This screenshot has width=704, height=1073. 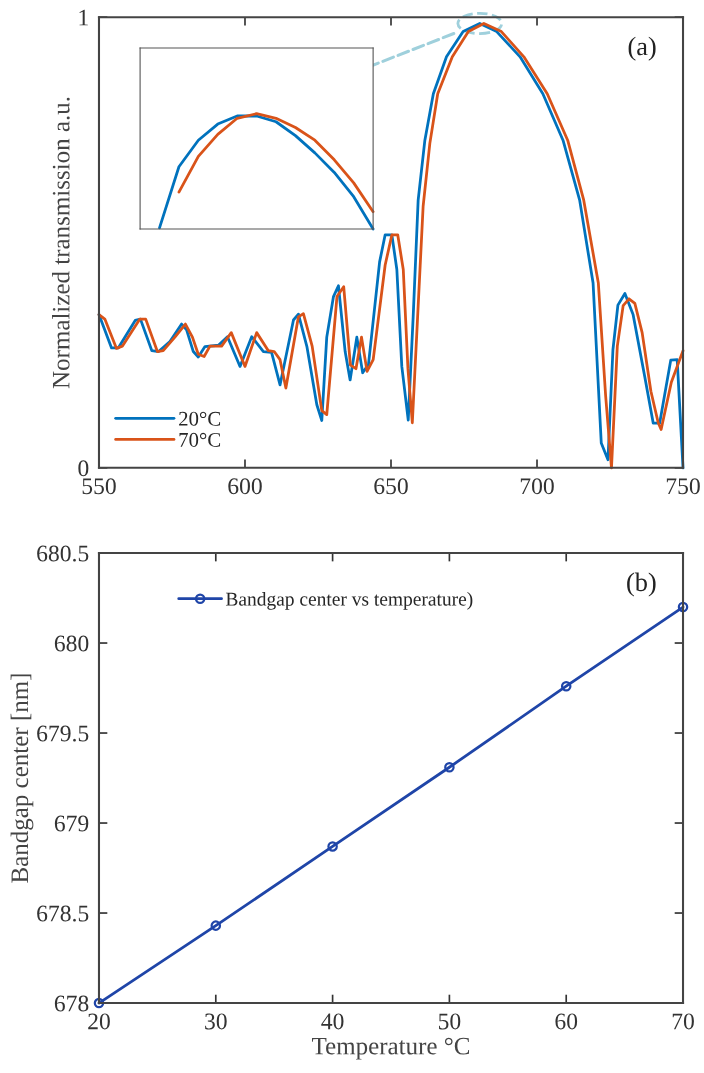 I want to click on x-axis-title: Temperature °C, so click(x=391, y=1048).